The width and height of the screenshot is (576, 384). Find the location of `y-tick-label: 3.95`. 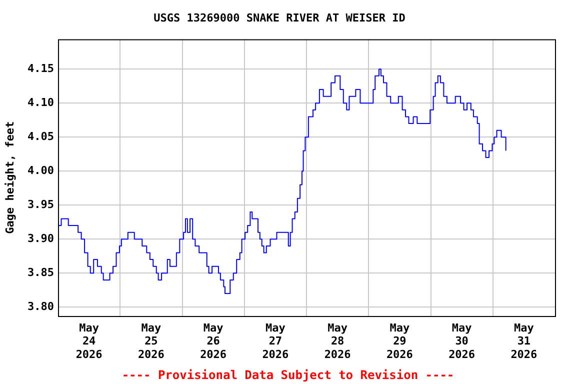

y-tick-label: 3.95 is located at coordinates (41, 205).